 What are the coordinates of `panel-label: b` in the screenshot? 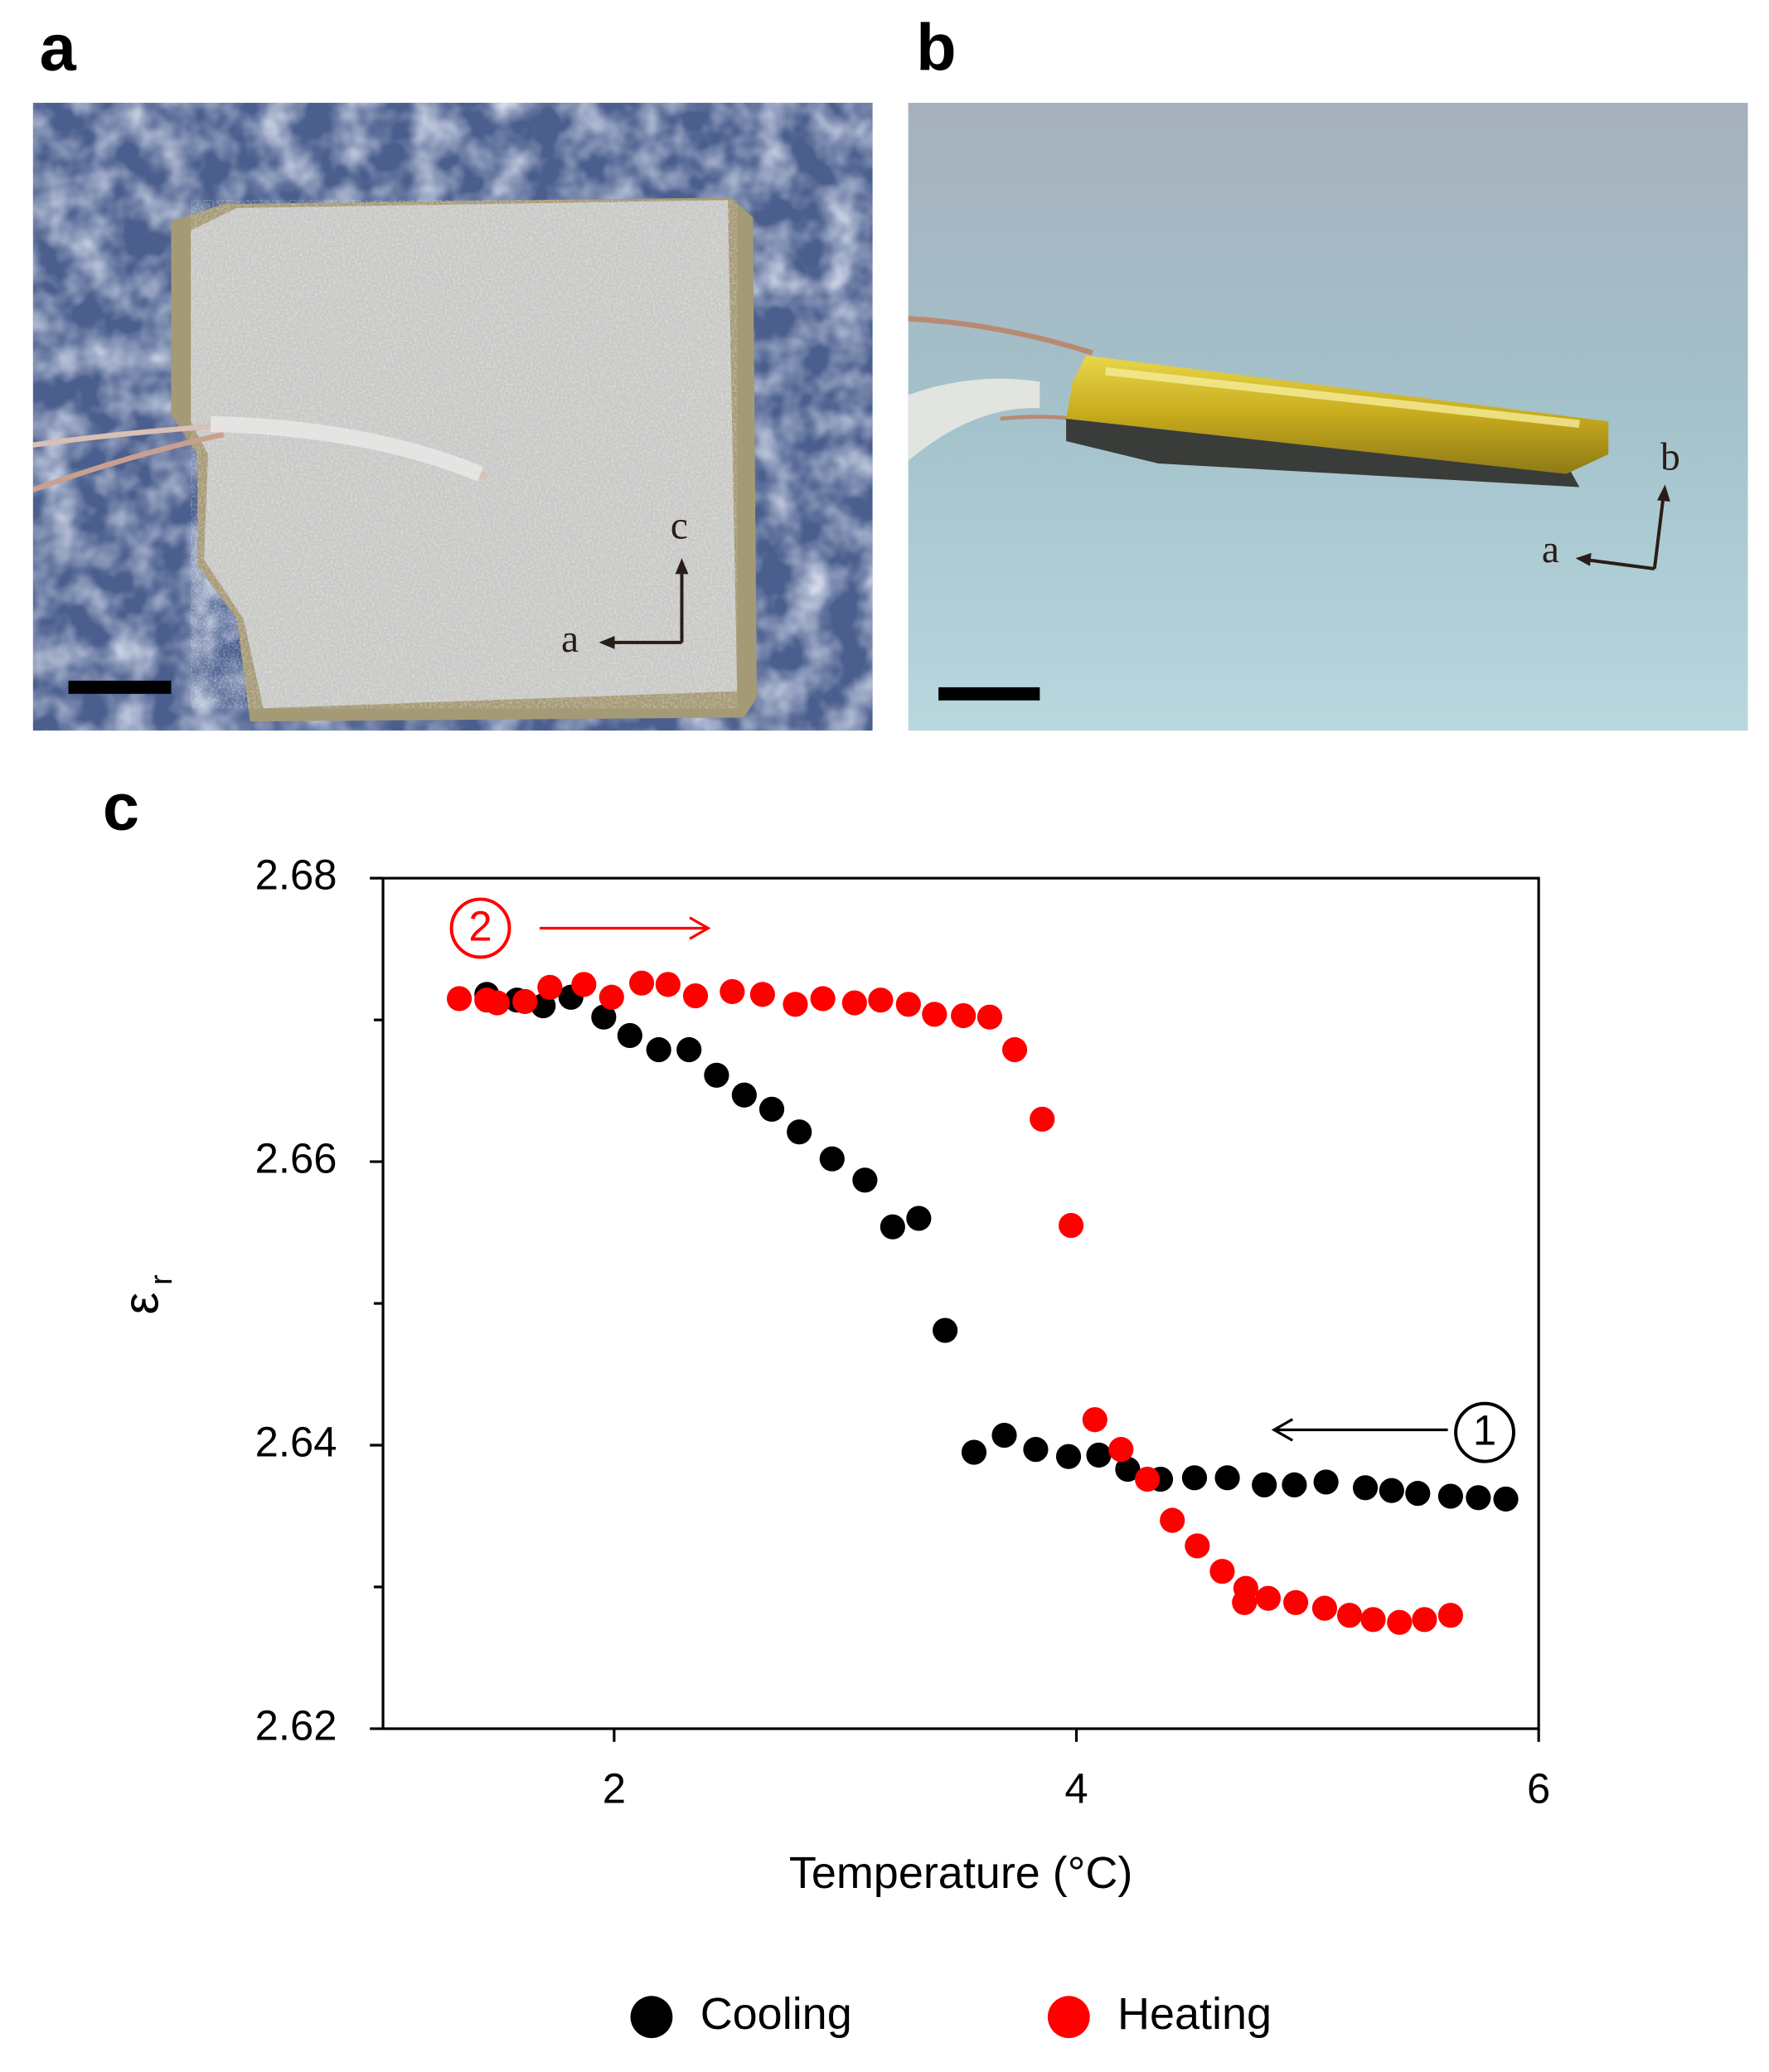 It's located at (936, 47).